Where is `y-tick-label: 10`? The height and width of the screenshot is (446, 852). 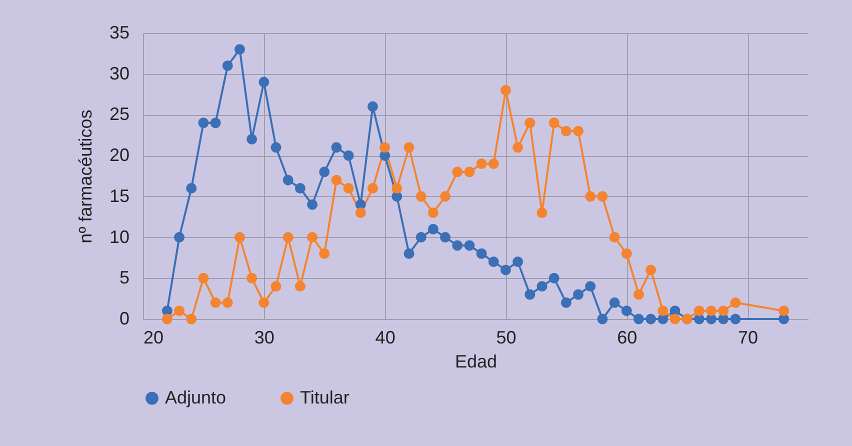
y-tick-label: 10 is located at coordinates (119, 236).